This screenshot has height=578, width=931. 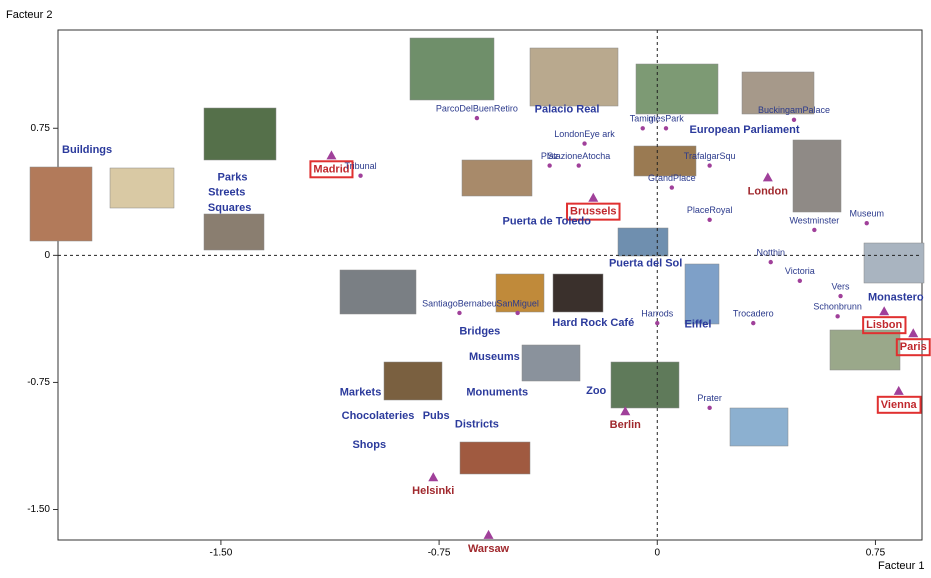 I want to click on point-label: Notthin, so click(x=770, y=253).